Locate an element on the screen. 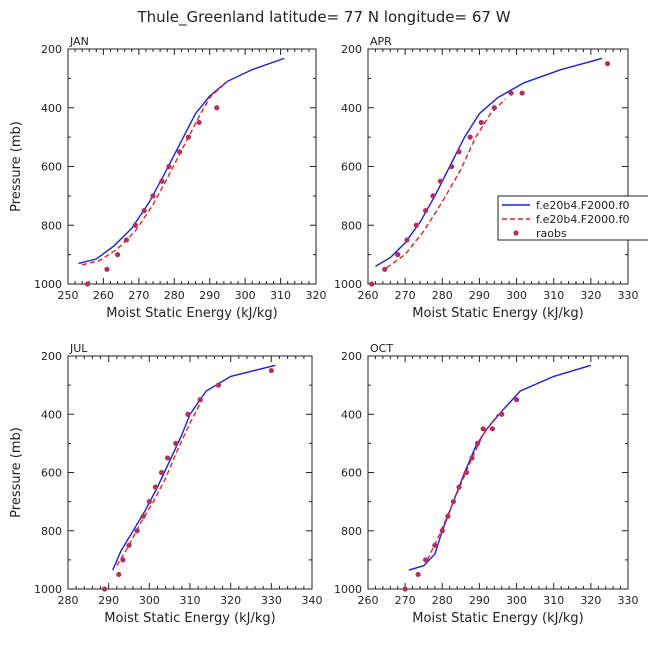 The height and width of the screenshot is (648, 648). panel-label: APR is located at coordinates (381, 41).